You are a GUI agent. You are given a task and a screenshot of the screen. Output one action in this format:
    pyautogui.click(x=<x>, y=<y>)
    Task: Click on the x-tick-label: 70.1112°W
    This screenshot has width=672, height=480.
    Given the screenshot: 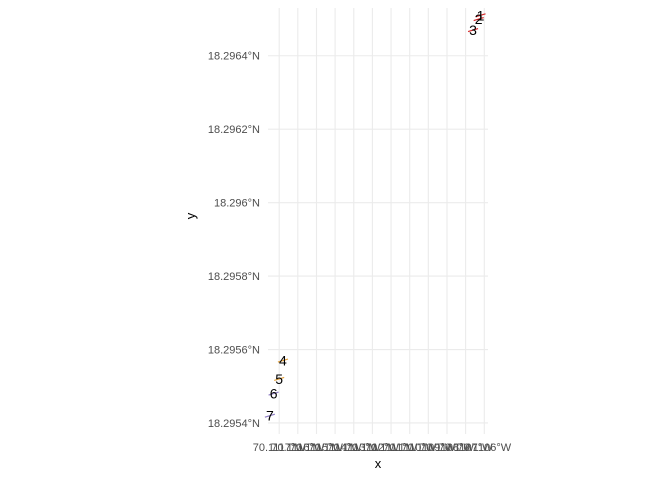 What is the action you would take?
    pyautogui.click(x=373, y=448)
    